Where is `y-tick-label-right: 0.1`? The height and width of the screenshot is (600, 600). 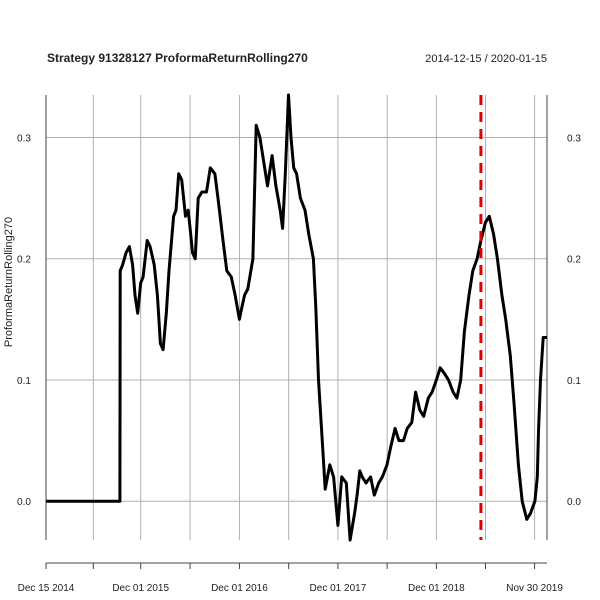 y-tick-label-right: 0.1 is located at coordinates (574, 381).